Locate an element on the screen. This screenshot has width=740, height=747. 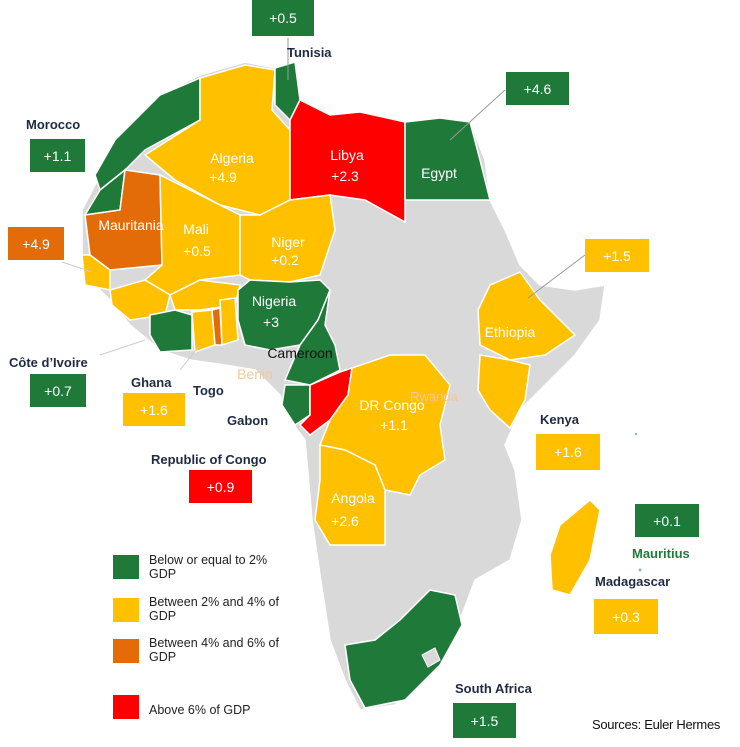
country-mauritius-dot is located at coordinates (640, 570).